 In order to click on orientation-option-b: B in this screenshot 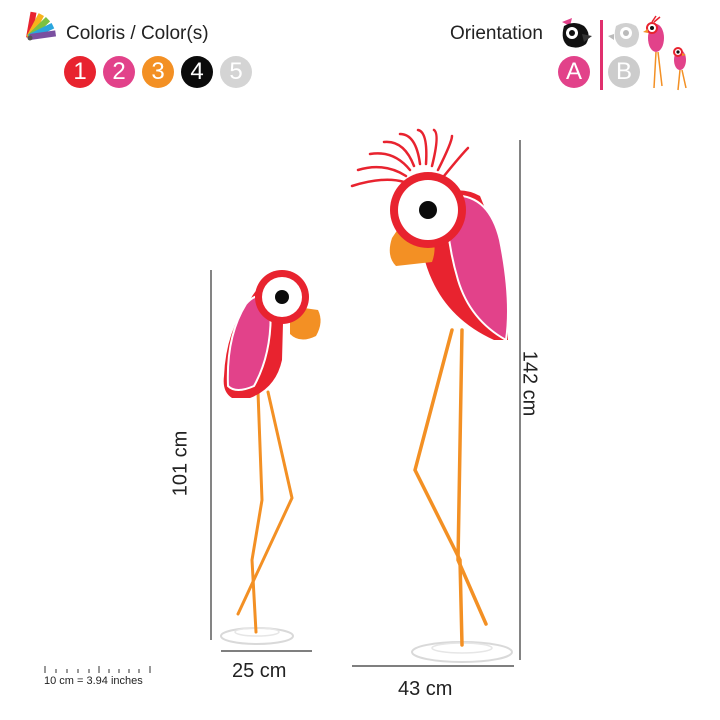, I will do `click(624, 72)`.